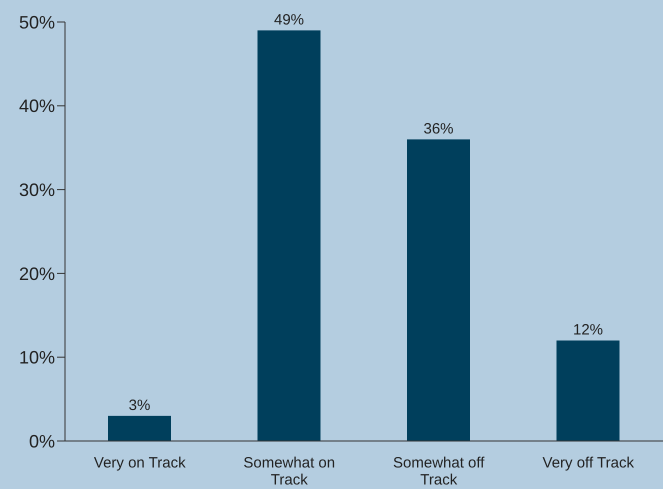  What do you see at coordinates (139, 405) in the screenshot?
I see `data-label: 3%` at bounding box center [139, 405].